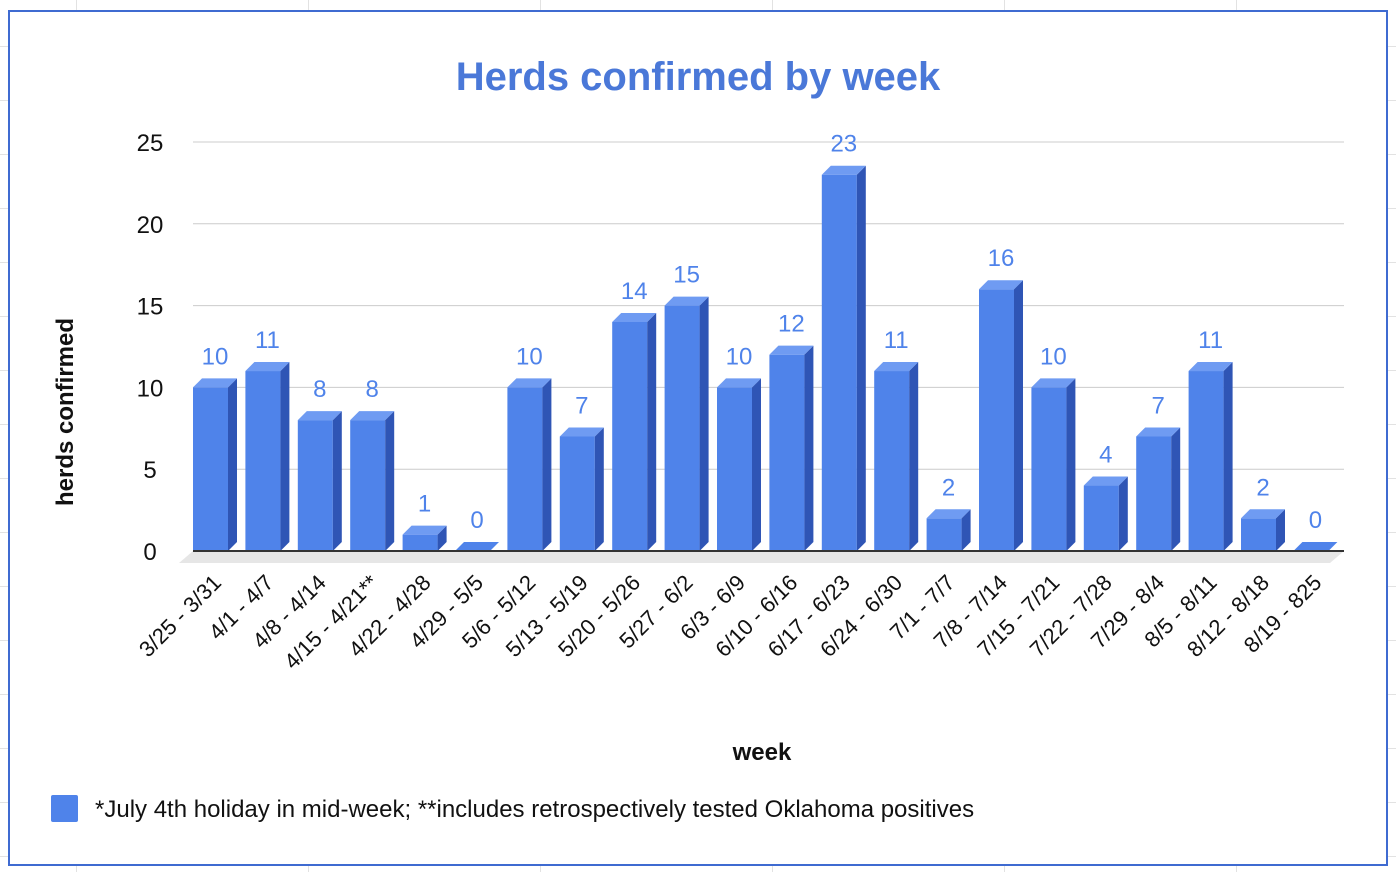 This screenshot has width=1396, height=872. I want to click on data-label: 16, so click(1001, 258).